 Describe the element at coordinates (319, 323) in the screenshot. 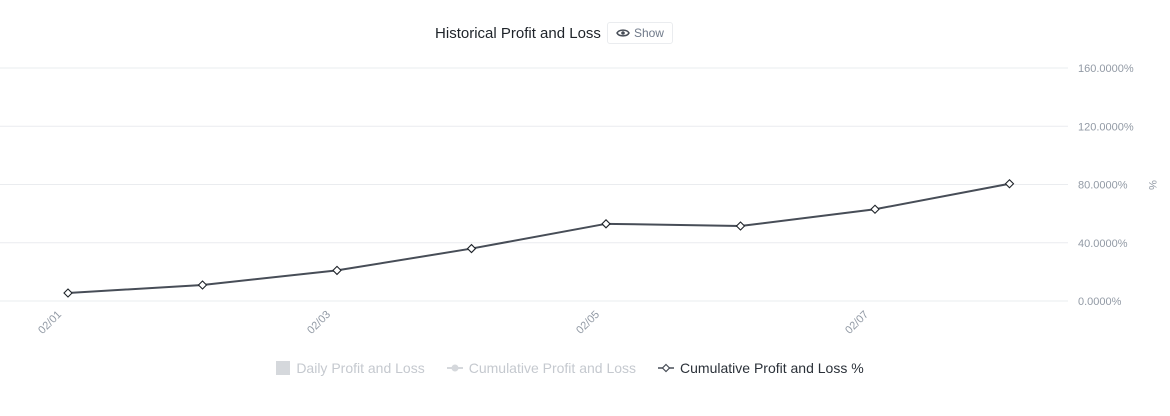

I see `x-tick-label: 02/03` at that location.